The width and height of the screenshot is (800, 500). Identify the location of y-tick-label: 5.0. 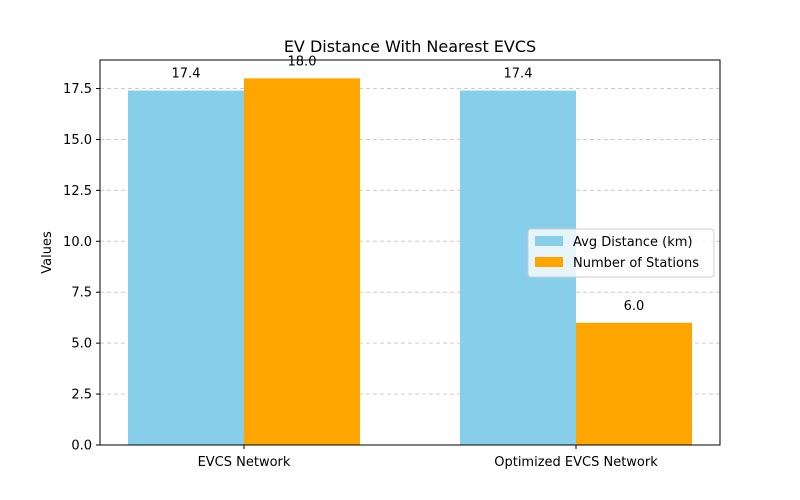
(81, 344).